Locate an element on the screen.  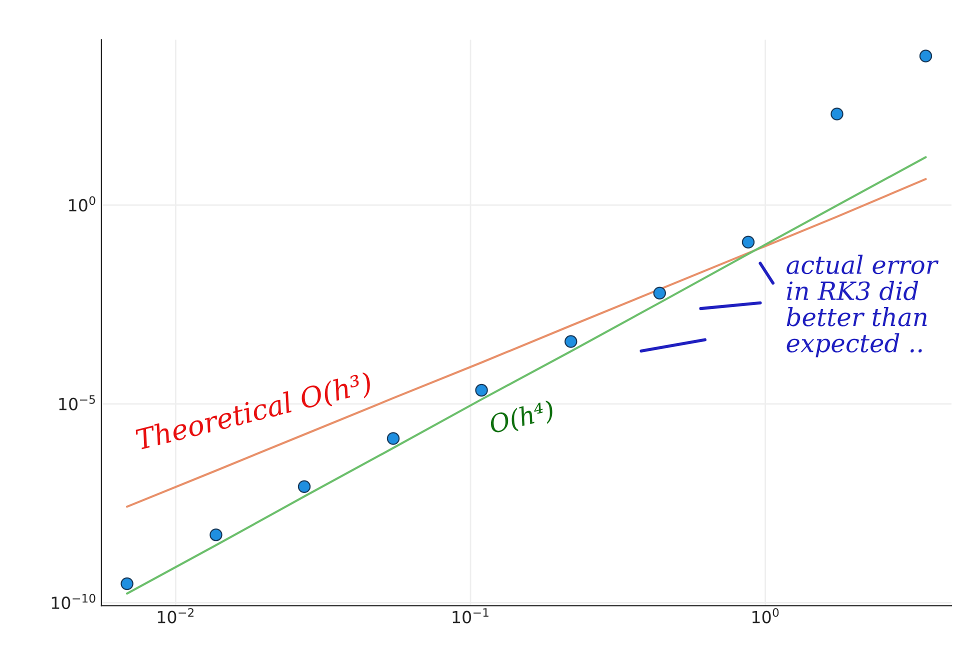
y-tick-label: 10$^{−5}$ is located at coordinates (77, 402).